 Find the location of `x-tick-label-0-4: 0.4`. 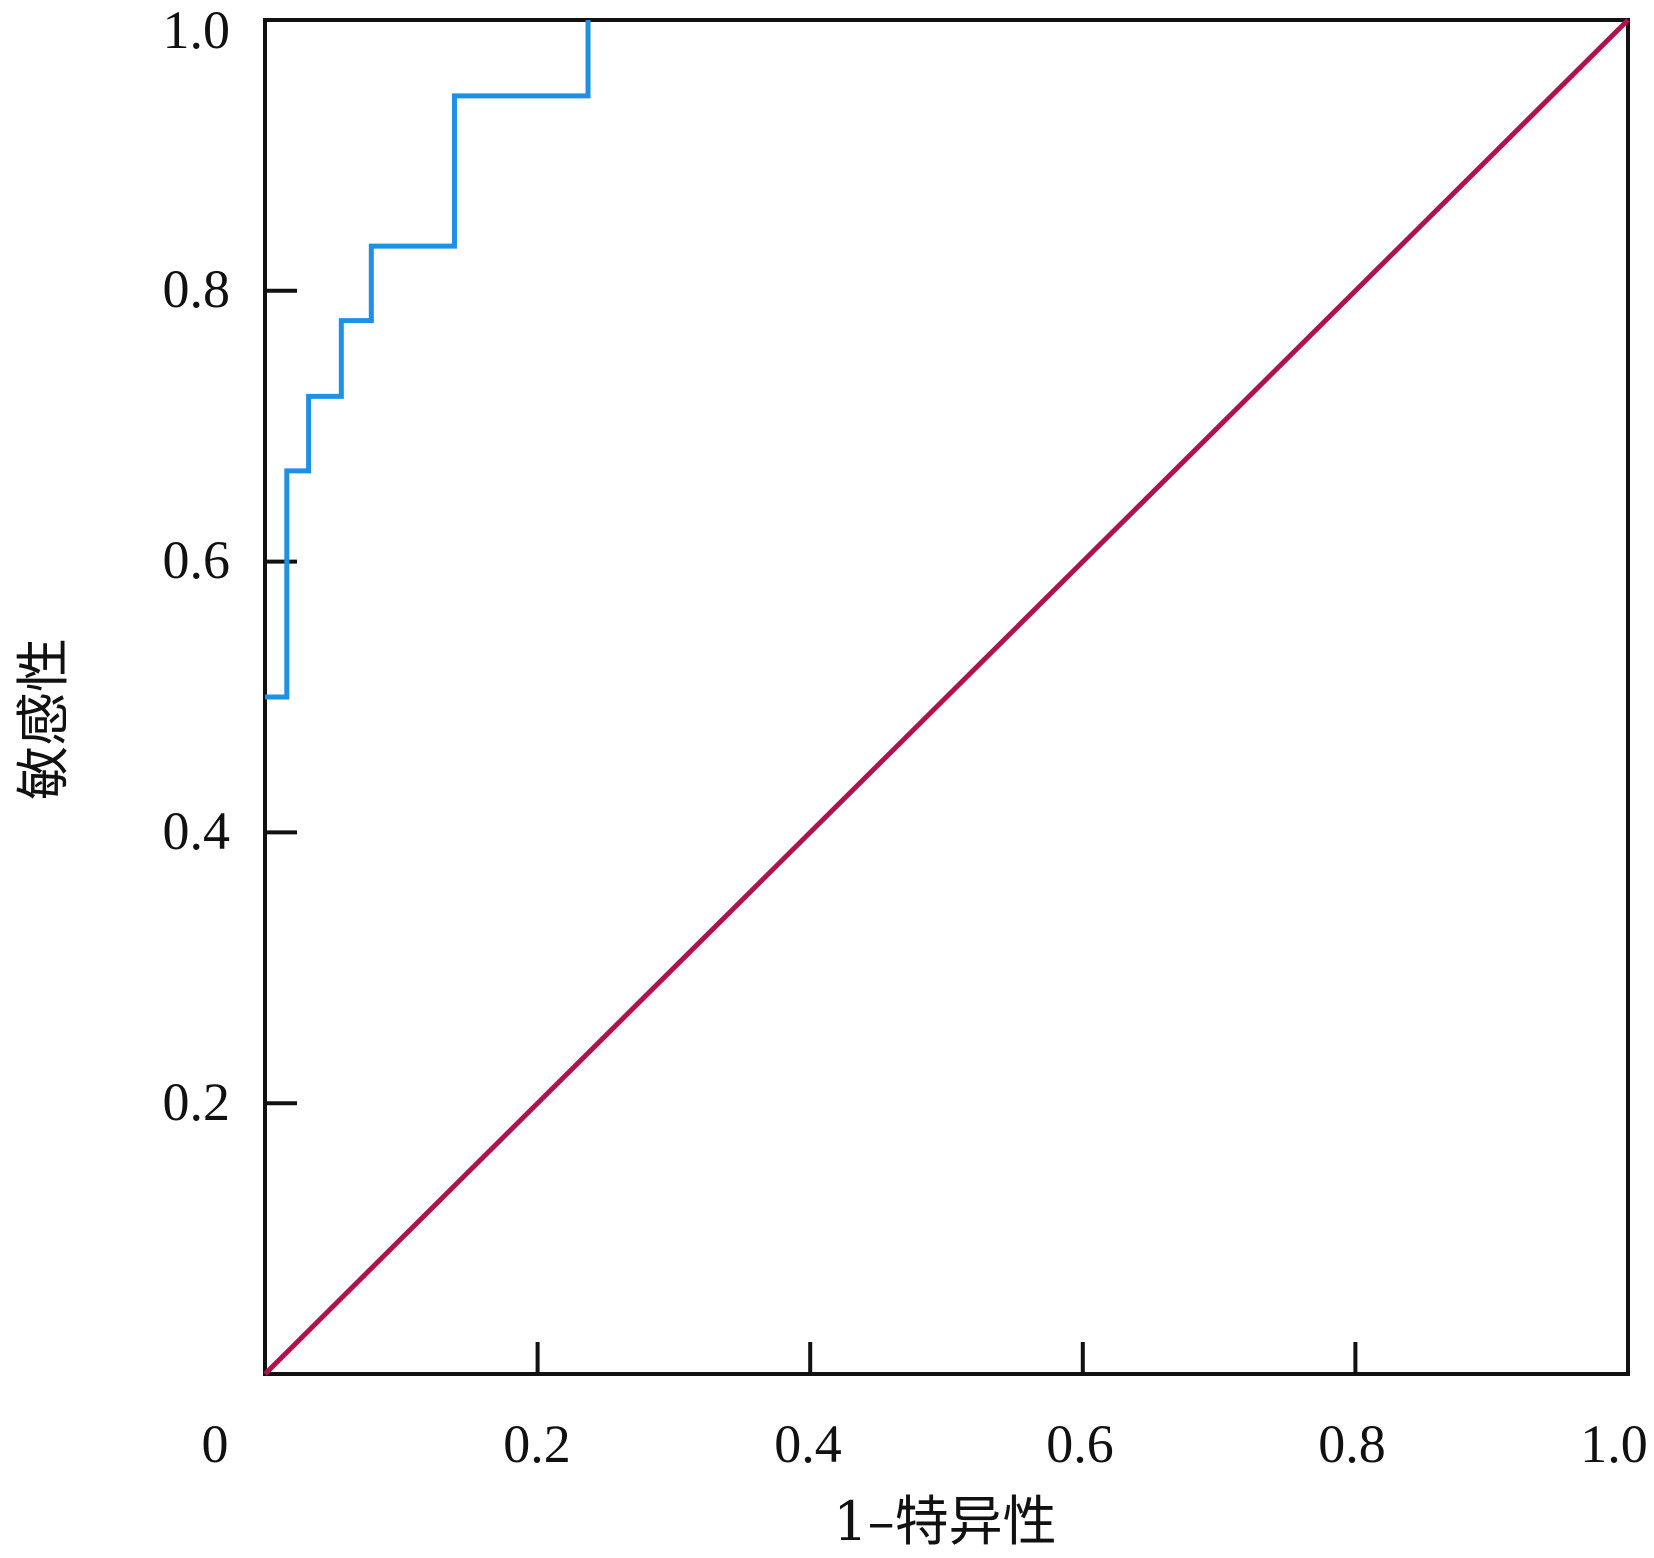

x-tick-label-0-4: 0.4 is located at coordinates (808, 1444).